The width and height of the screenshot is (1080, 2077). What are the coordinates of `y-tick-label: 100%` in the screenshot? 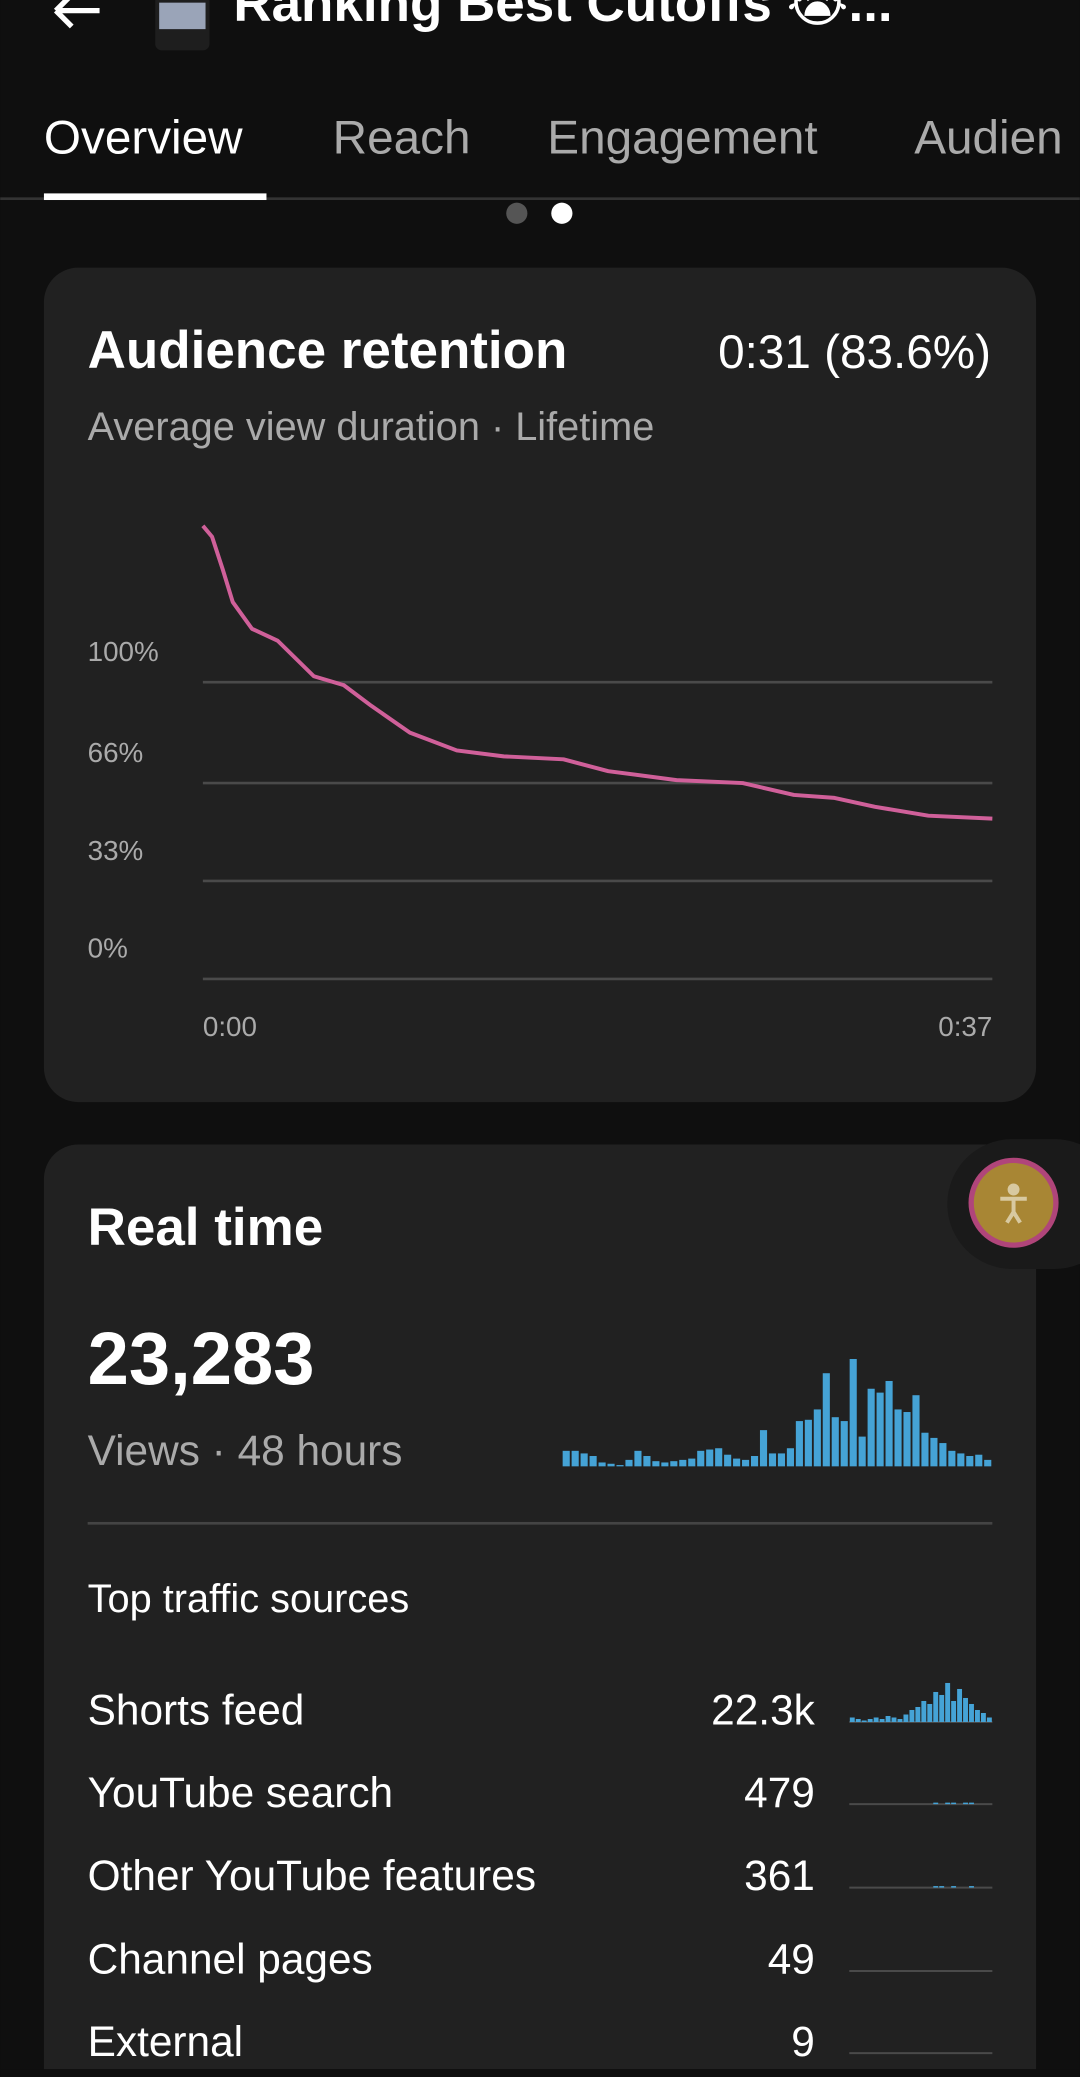 It's located at (123, 651).